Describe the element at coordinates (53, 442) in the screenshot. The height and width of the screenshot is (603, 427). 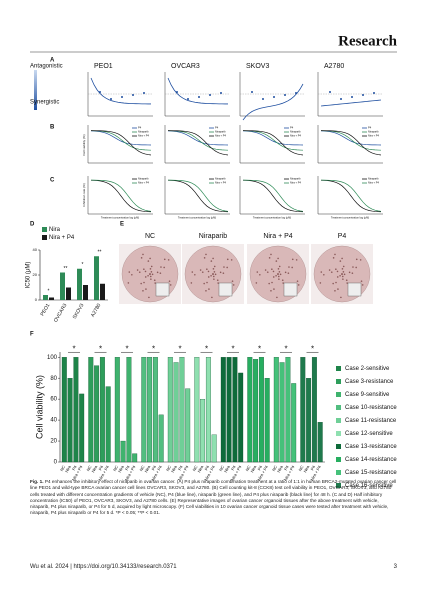
I see `y-tick-label: 20` at that location.